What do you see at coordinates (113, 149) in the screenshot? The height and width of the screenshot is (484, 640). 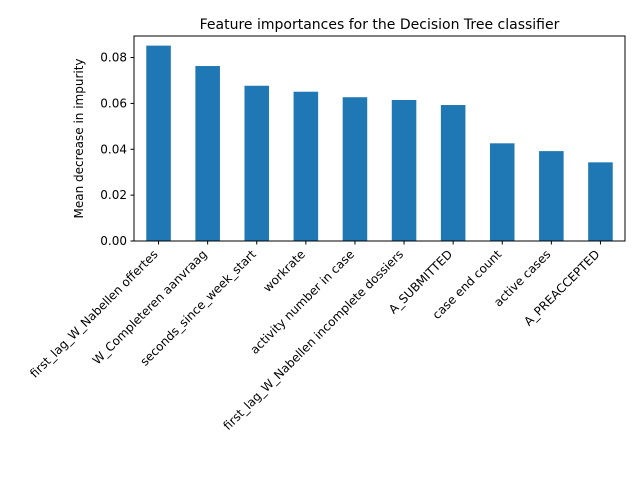 I see `y-tick-label: 0.04` at bounding box center [113, 149].